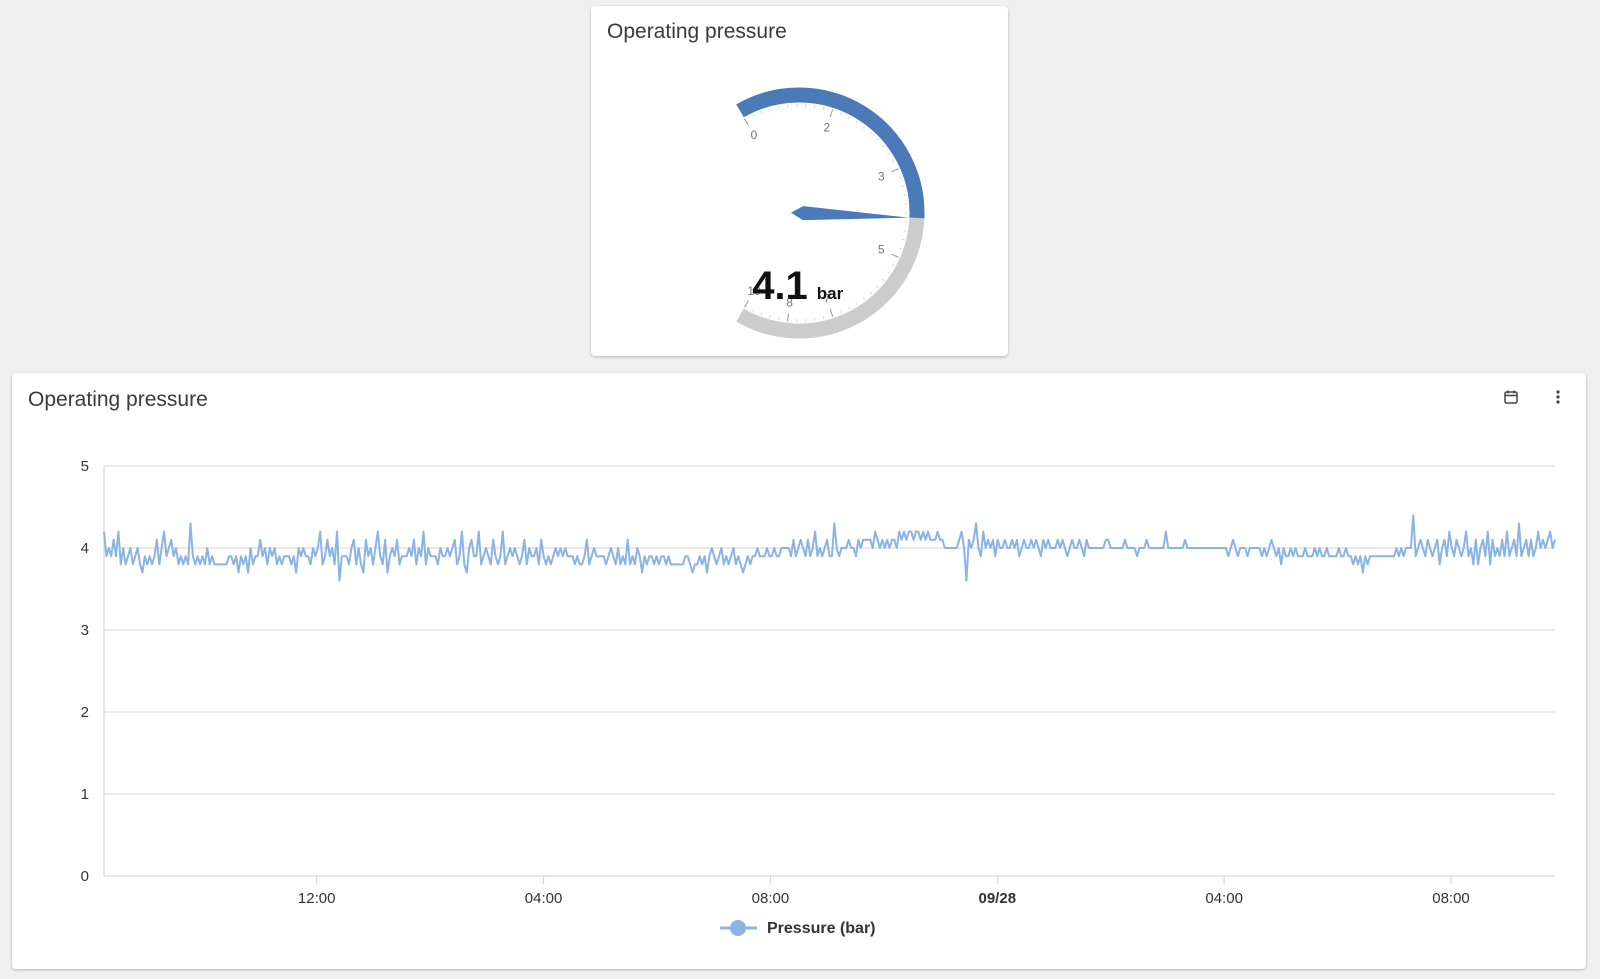  I want to click on gauge-tick-label: 10, so click(754, 291).